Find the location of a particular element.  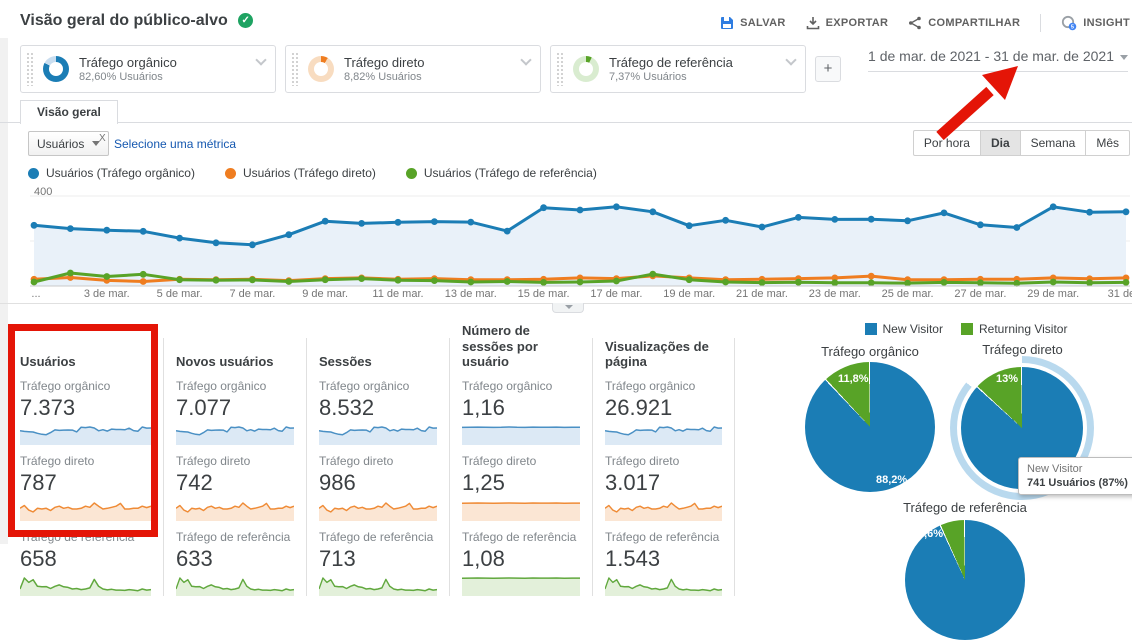

verified-badge-icon: ✓ is located at coordinates (246, 21).